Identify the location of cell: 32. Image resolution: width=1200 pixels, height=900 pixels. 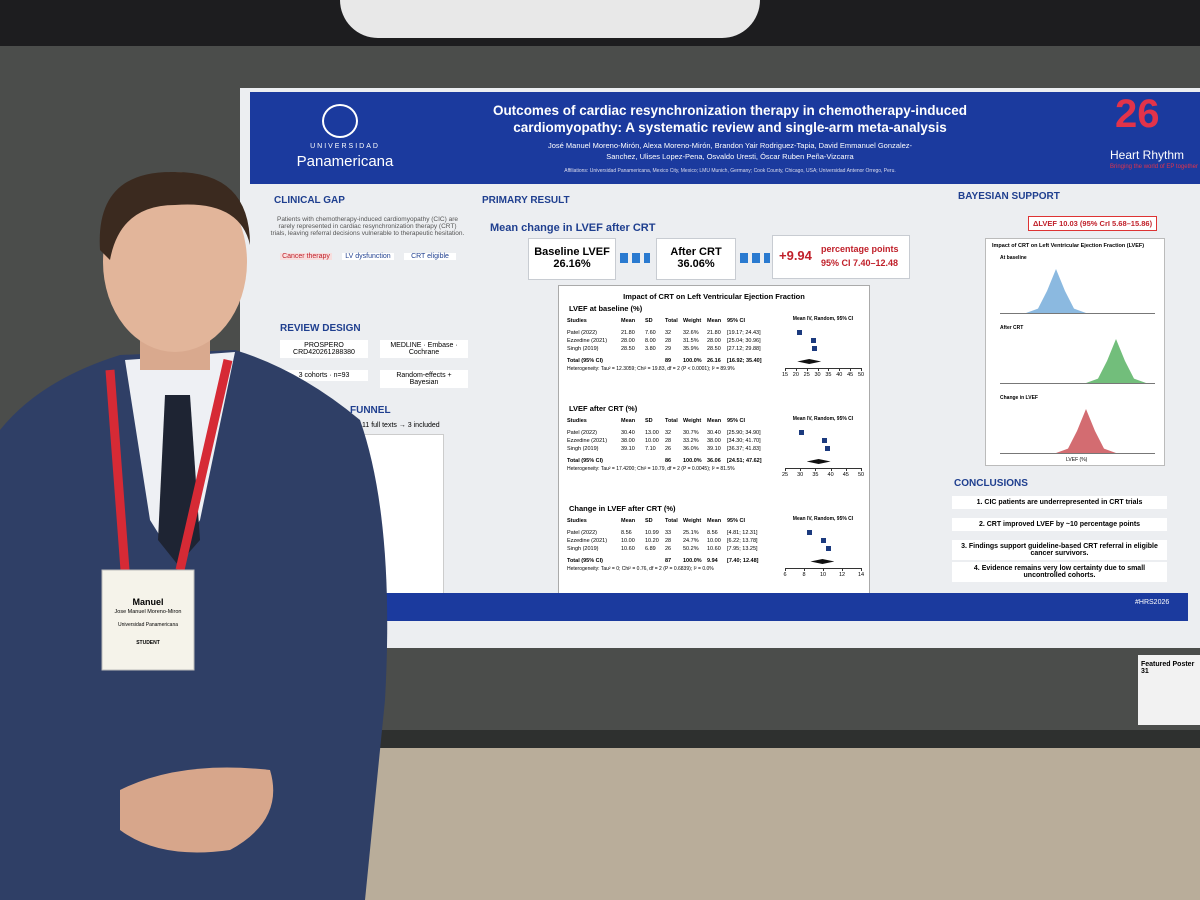
(668, 433).